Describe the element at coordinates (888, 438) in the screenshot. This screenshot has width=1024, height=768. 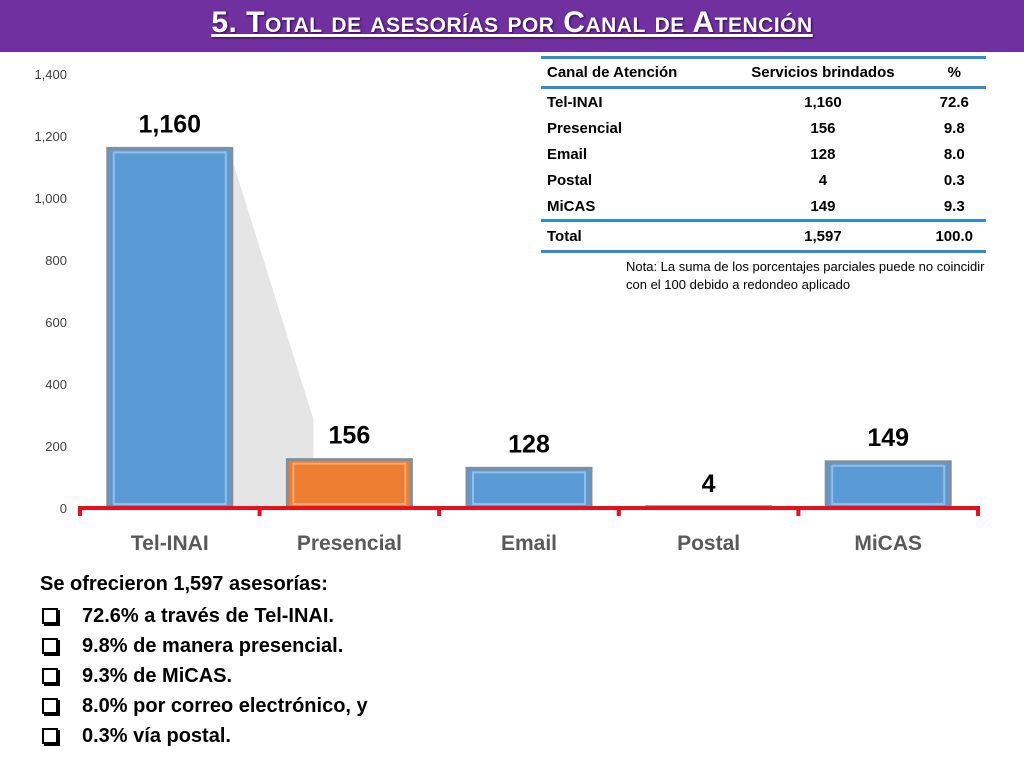
I see `data-label: 149` at that location.